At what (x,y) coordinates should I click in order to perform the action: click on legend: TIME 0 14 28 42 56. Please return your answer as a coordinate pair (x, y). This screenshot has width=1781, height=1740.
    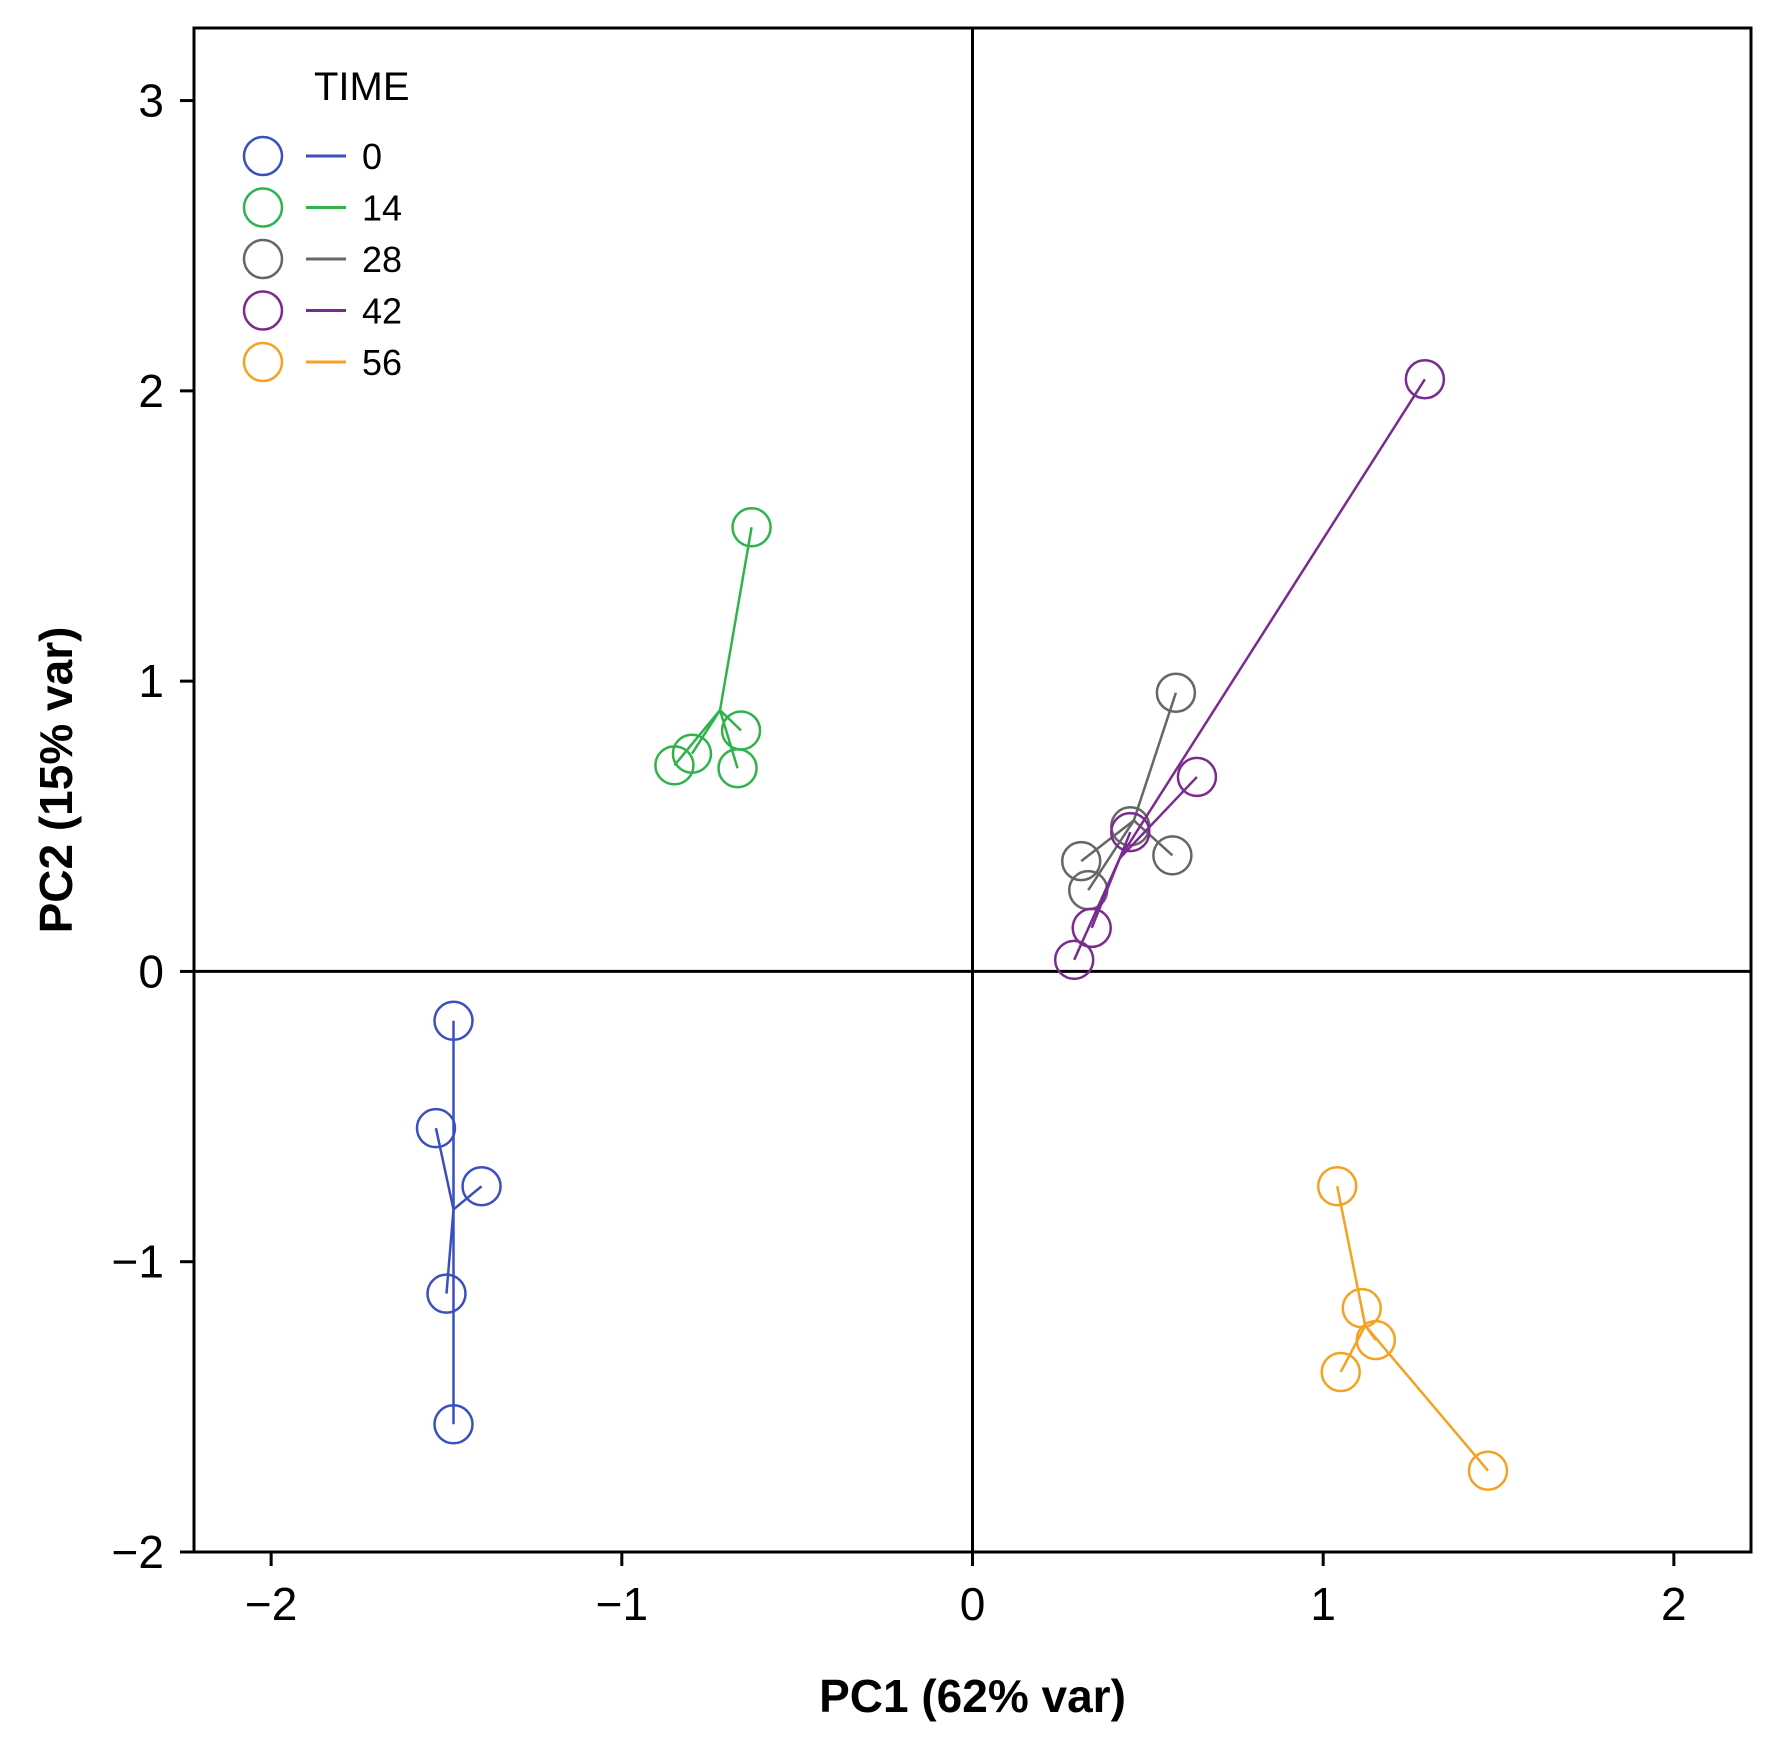
    Looking at the image, I should click on (326, 224).